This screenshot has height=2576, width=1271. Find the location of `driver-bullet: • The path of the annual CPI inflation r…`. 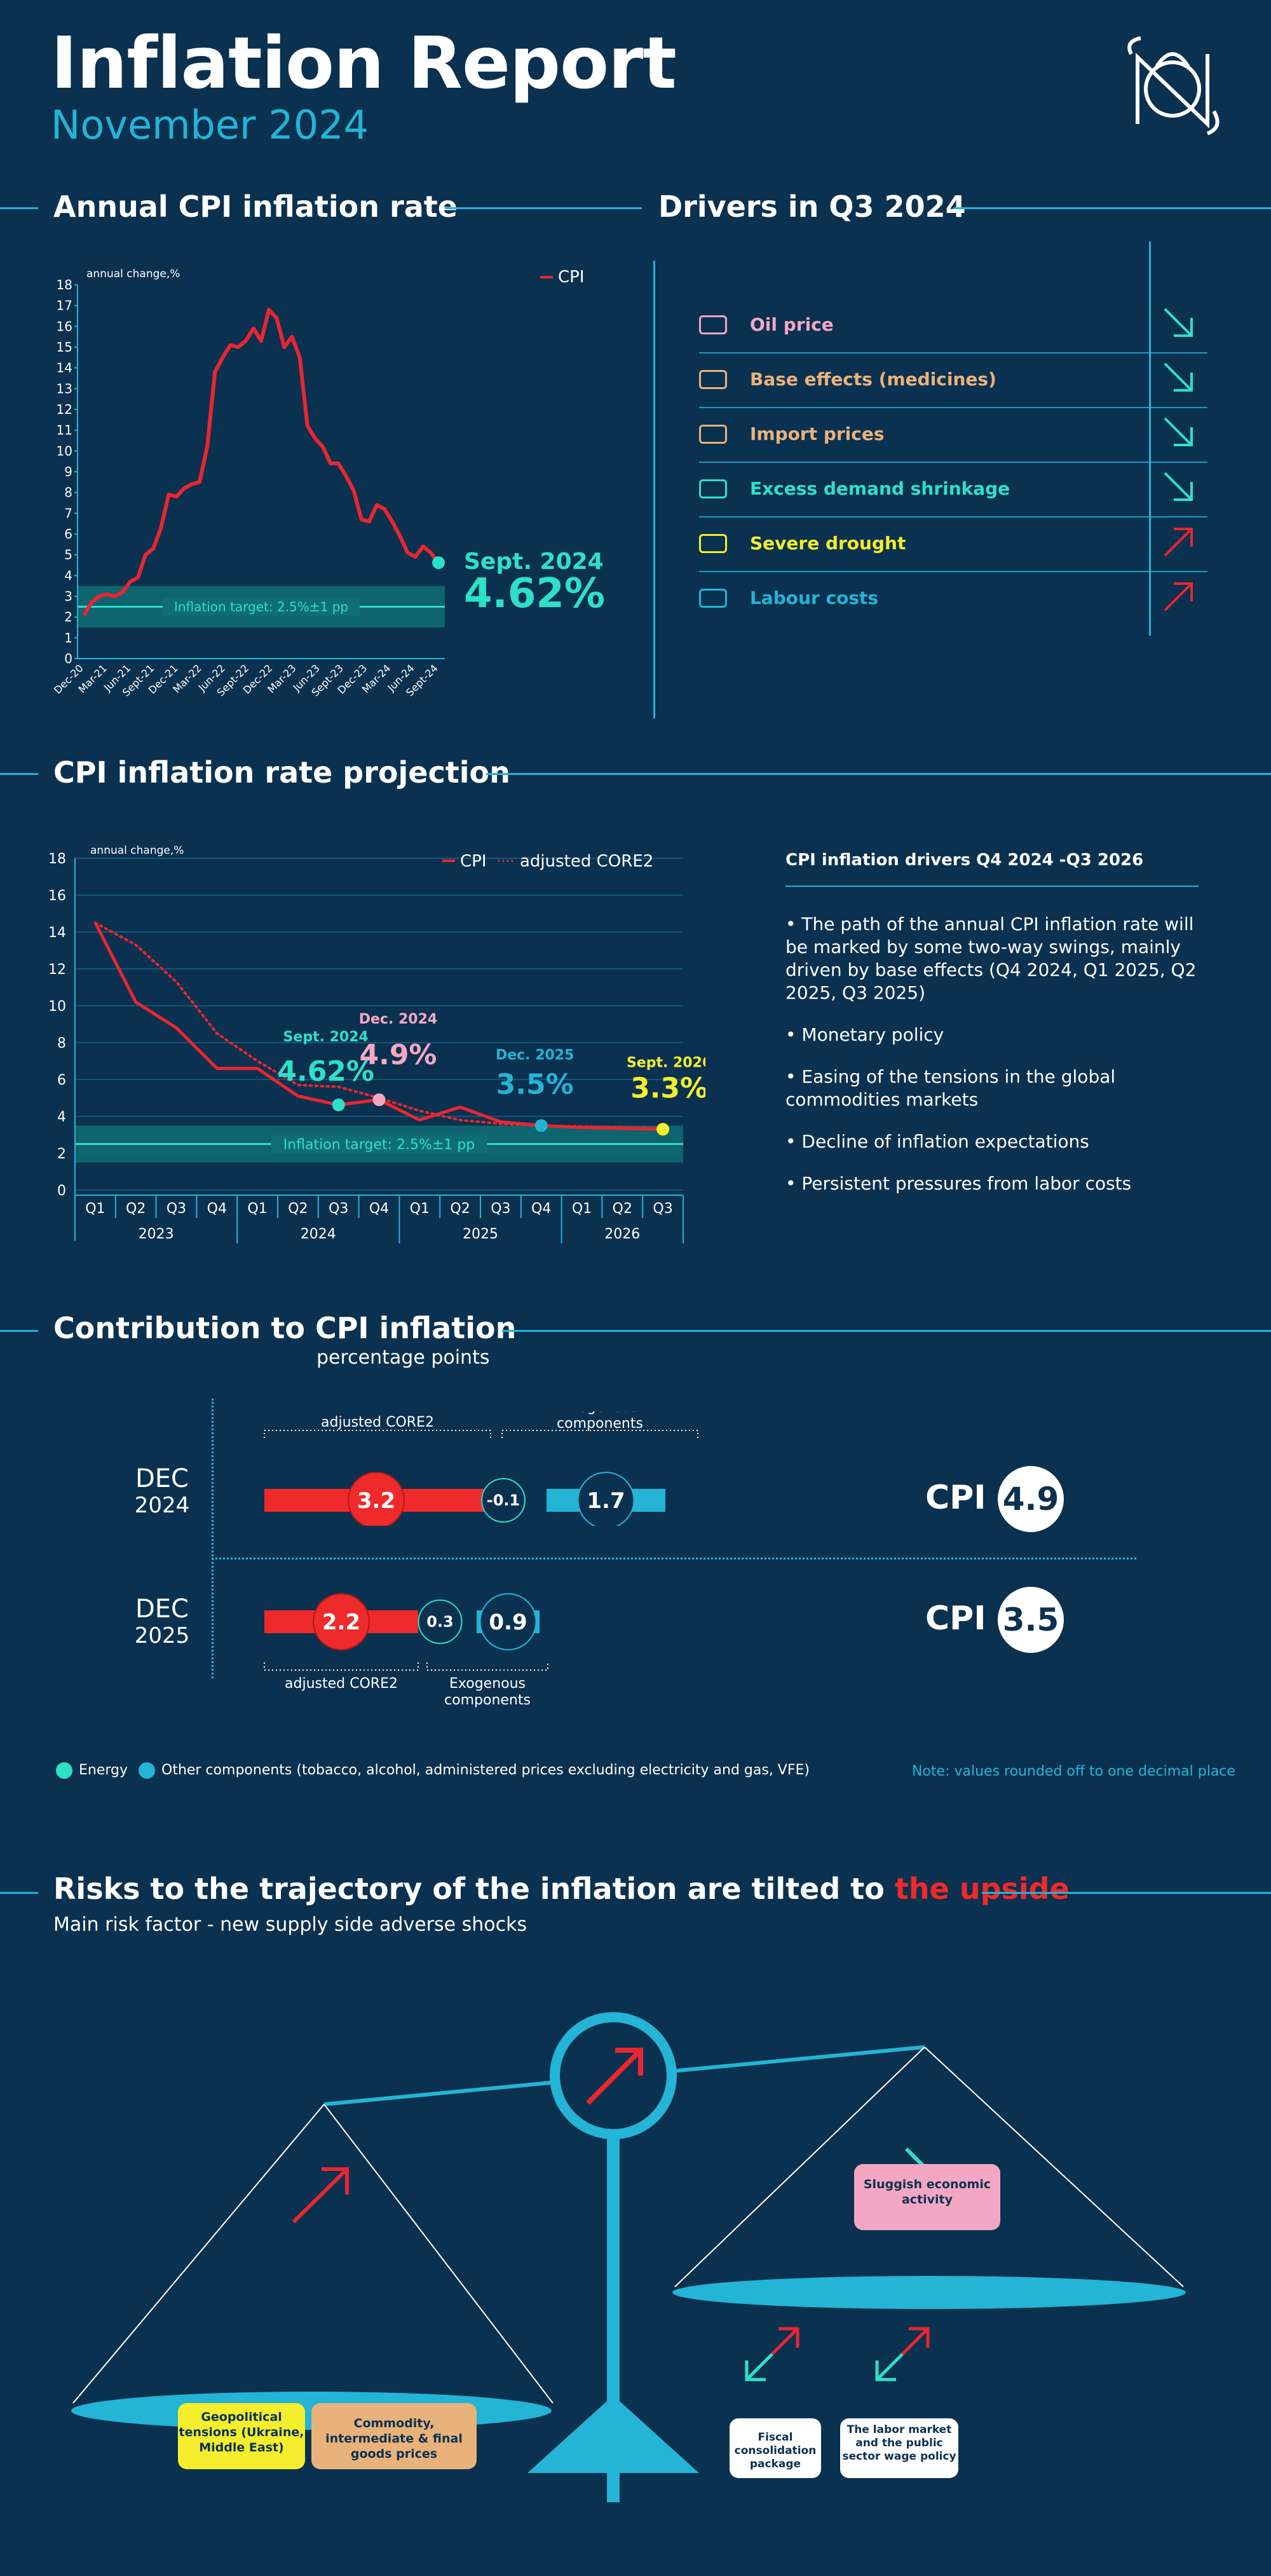

driver-bullet: • The path of the annual CPI inflation r… is located at coordinates (991, 959).